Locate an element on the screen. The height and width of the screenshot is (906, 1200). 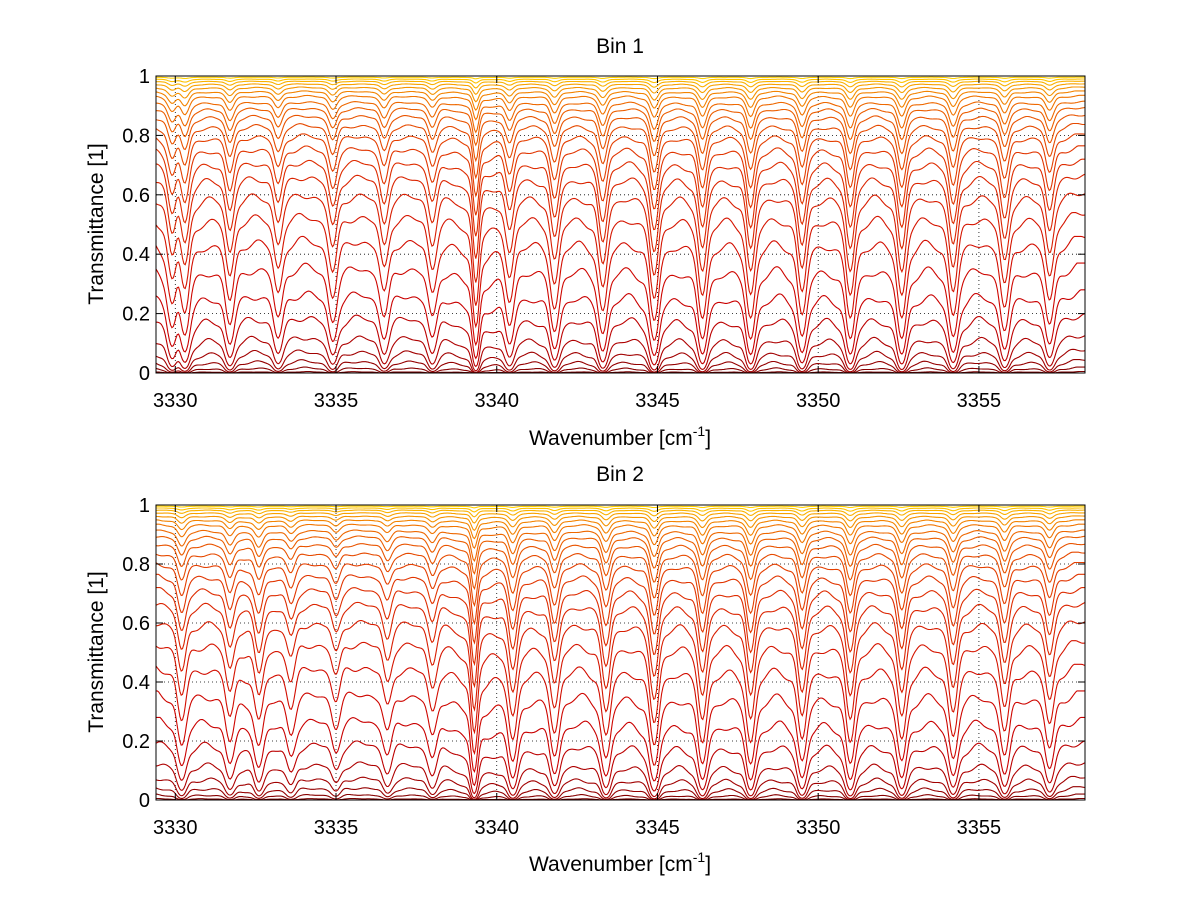
x-tick-label: 3330 is located at coordinates (175, 401).